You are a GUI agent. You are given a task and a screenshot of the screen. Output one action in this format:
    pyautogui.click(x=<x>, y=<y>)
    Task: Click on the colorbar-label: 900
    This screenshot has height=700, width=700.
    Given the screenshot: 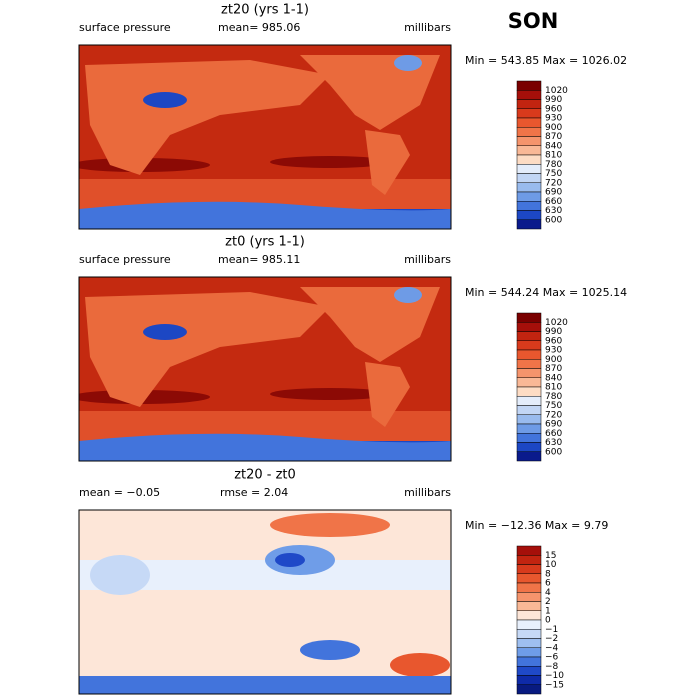 What is the action you would take?
    pyautogui.click(x=553, y=360)
    